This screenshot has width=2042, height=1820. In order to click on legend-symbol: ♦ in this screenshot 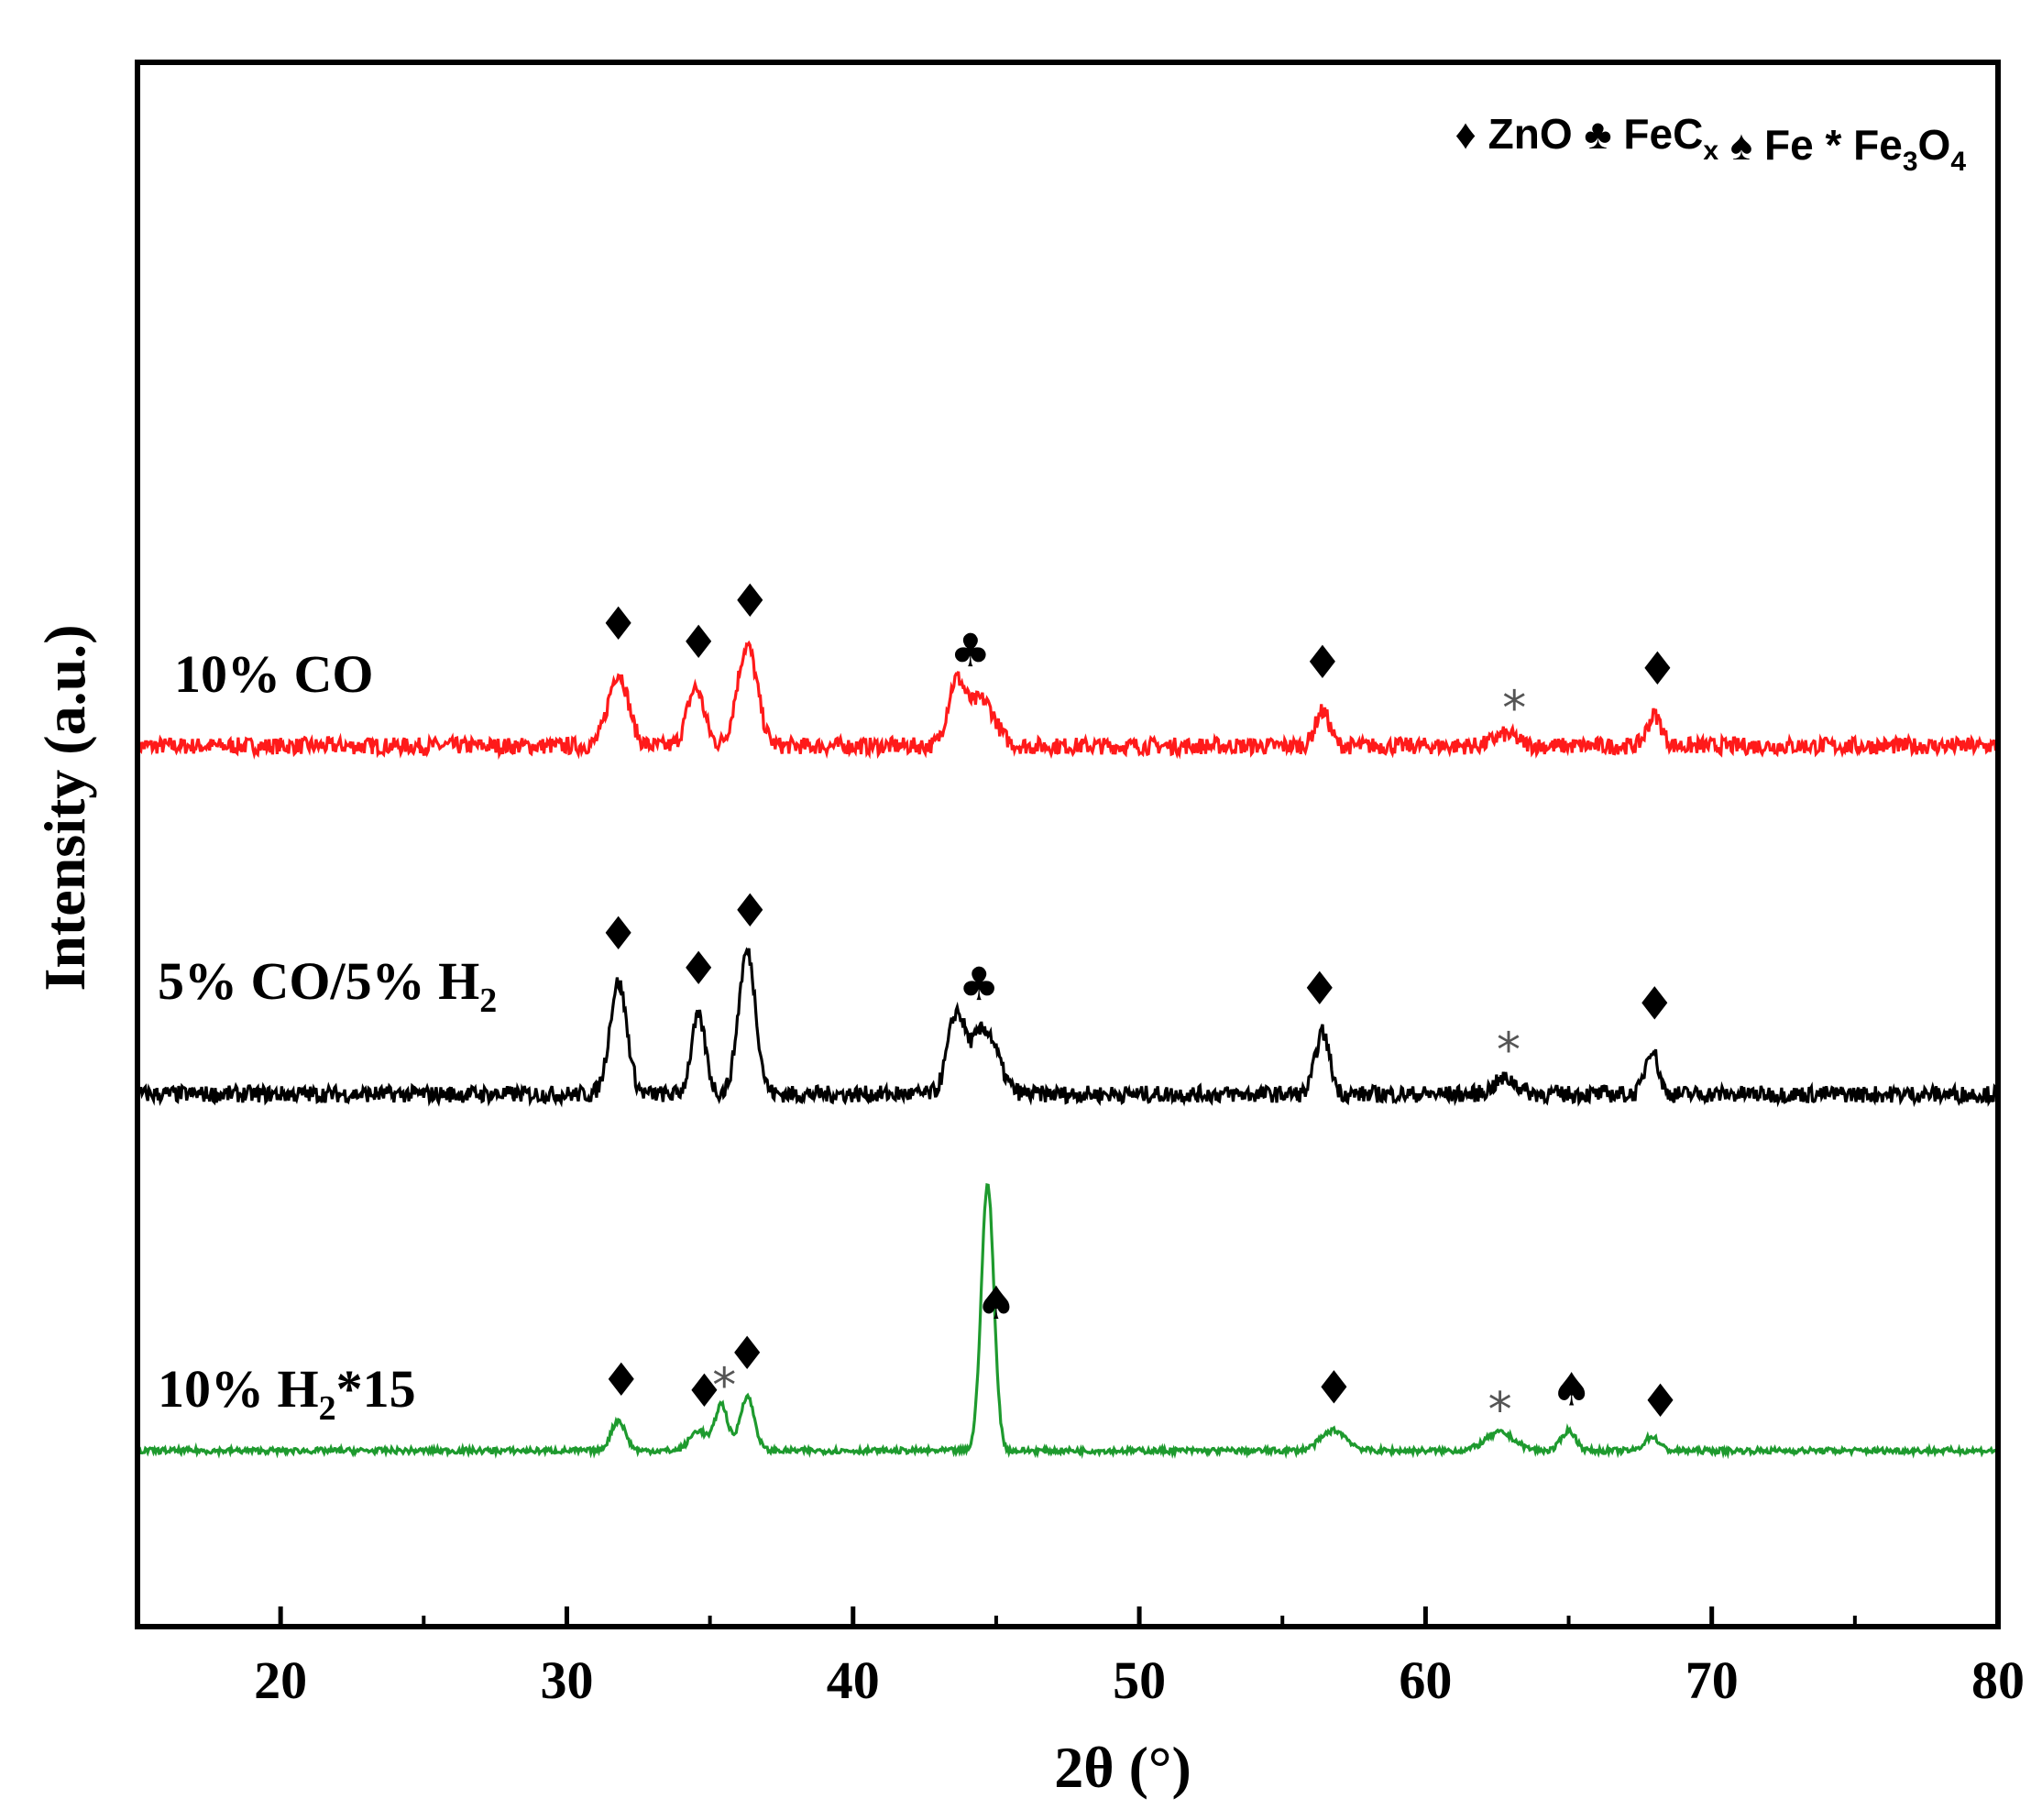, I will do `click(1471, 134)`.